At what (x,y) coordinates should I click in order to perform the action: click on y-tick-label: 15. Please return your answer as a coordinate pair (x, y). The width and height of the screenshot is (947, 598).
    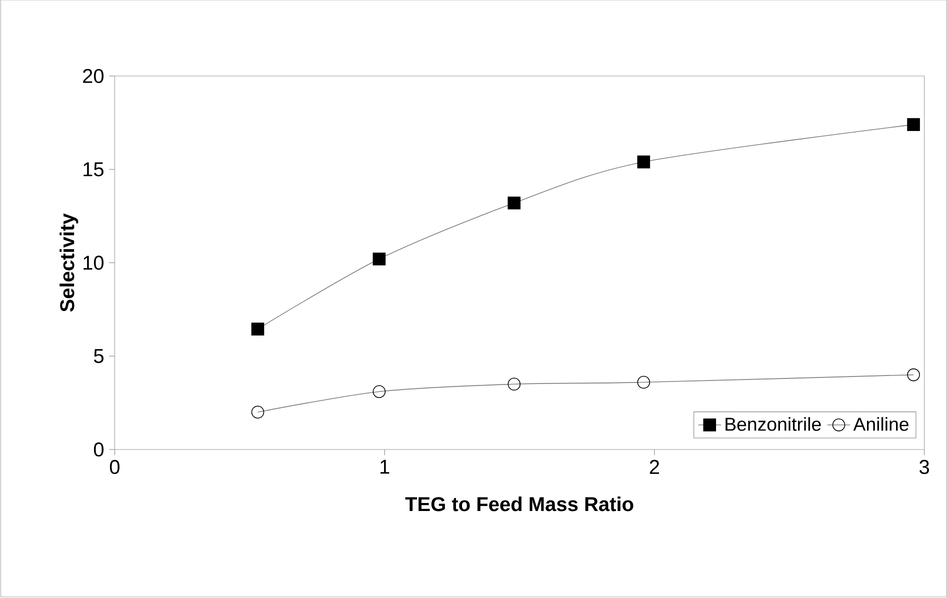
    Looking at the image, I should click on (94, 169).